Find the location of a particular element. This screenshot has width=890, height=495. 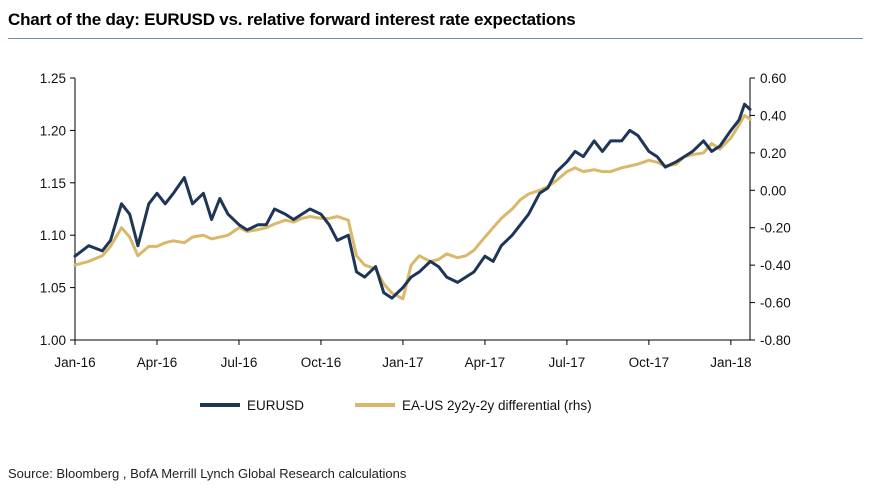

left-tick-label: 1.20 is located at coordinates (53, 130).